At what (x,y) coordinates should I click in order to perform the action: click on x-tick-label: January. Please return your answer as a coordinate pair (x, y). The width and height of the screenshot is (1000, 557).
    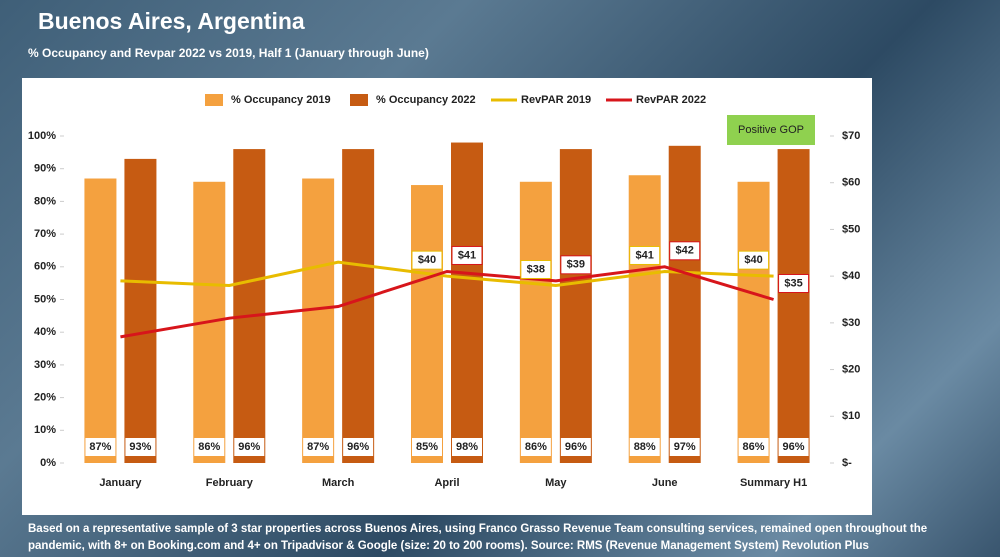
    Looking at the image, I should click on (120, 483).